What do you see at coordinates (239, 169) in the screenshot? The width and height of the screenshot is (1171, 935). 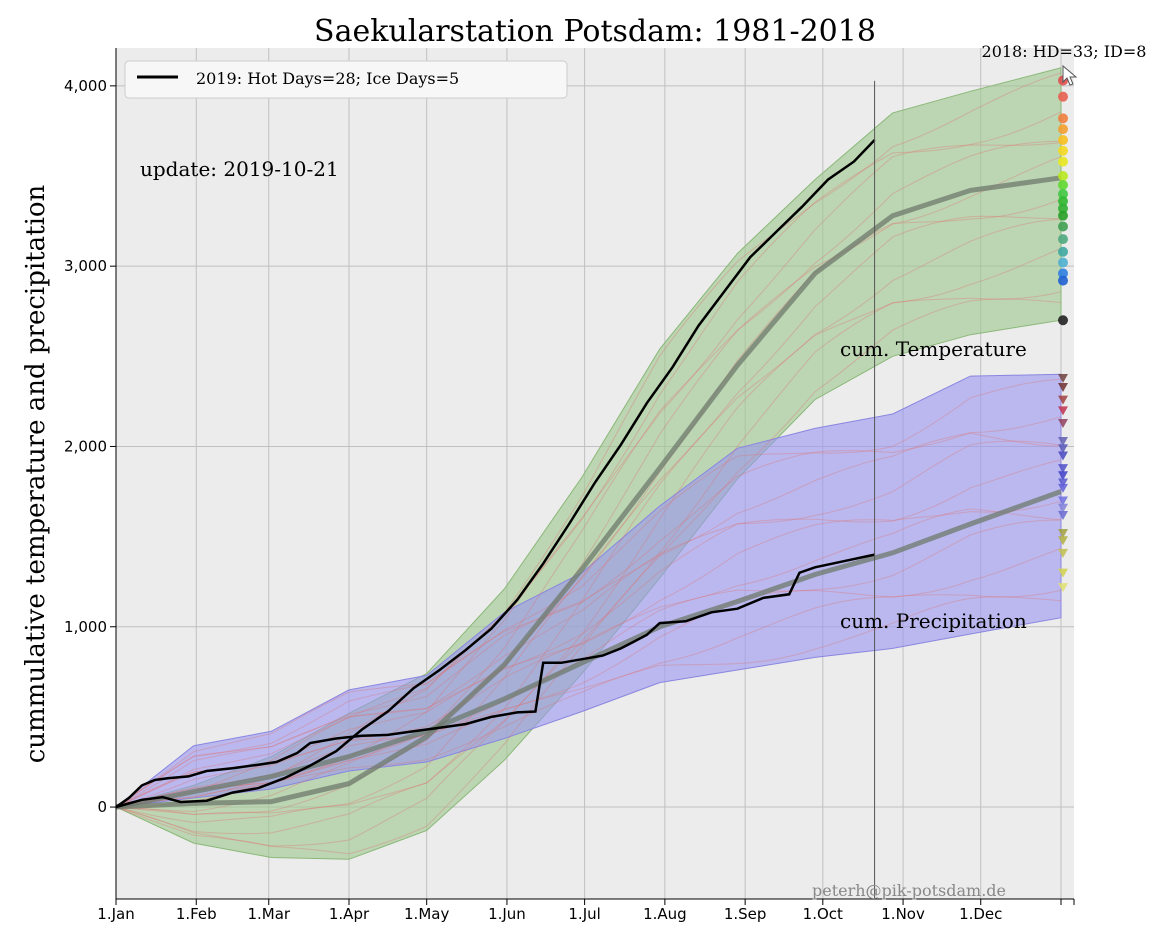 I see `update-annotation: update: 2019-10-21` at bounding box center [239, 169].